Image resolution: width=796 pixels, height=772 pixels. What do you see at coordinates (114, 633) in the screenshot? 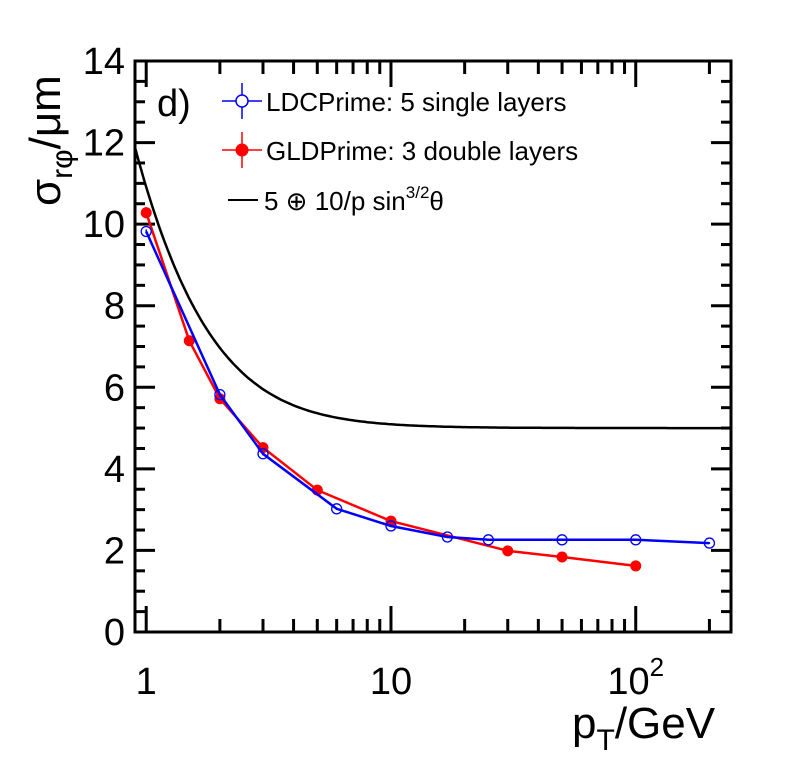
I see `y-tick-label: 0` at bounding box center [114, 633].